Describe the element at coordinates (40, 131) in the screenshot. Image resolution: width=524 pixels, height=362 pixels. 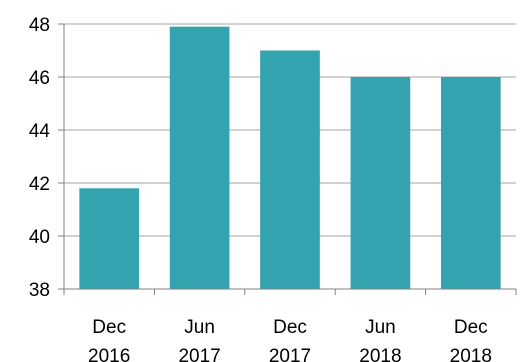
I see `y-tick-label: 44` at that location.